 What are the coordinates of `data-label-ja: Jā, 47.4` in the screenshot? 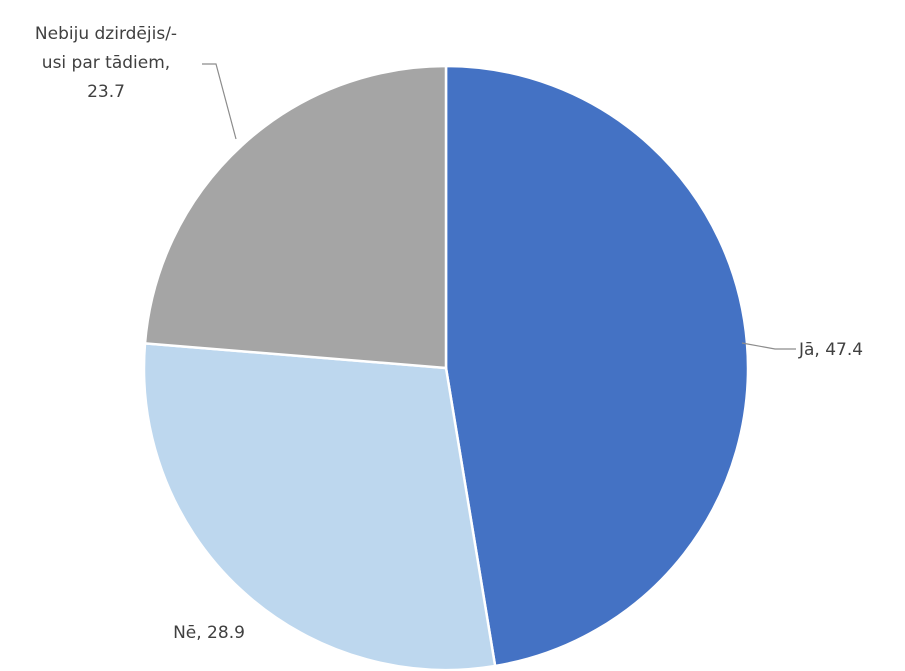 It's located at (830, 350).